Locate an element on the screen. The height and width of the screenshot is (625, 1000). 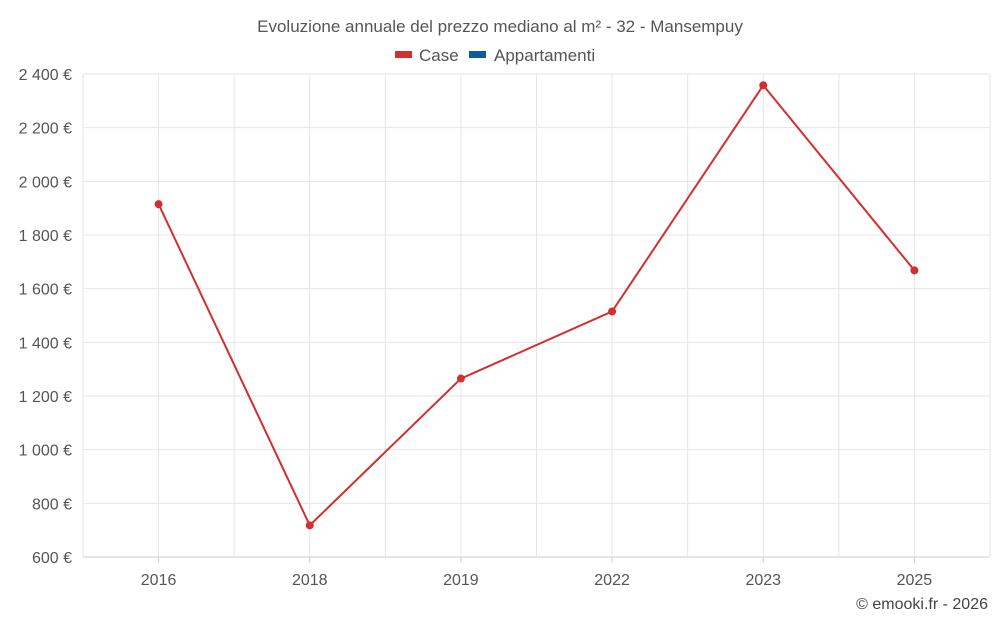
y-tick-label: 2 000 € is located at coordinates (45, 182).